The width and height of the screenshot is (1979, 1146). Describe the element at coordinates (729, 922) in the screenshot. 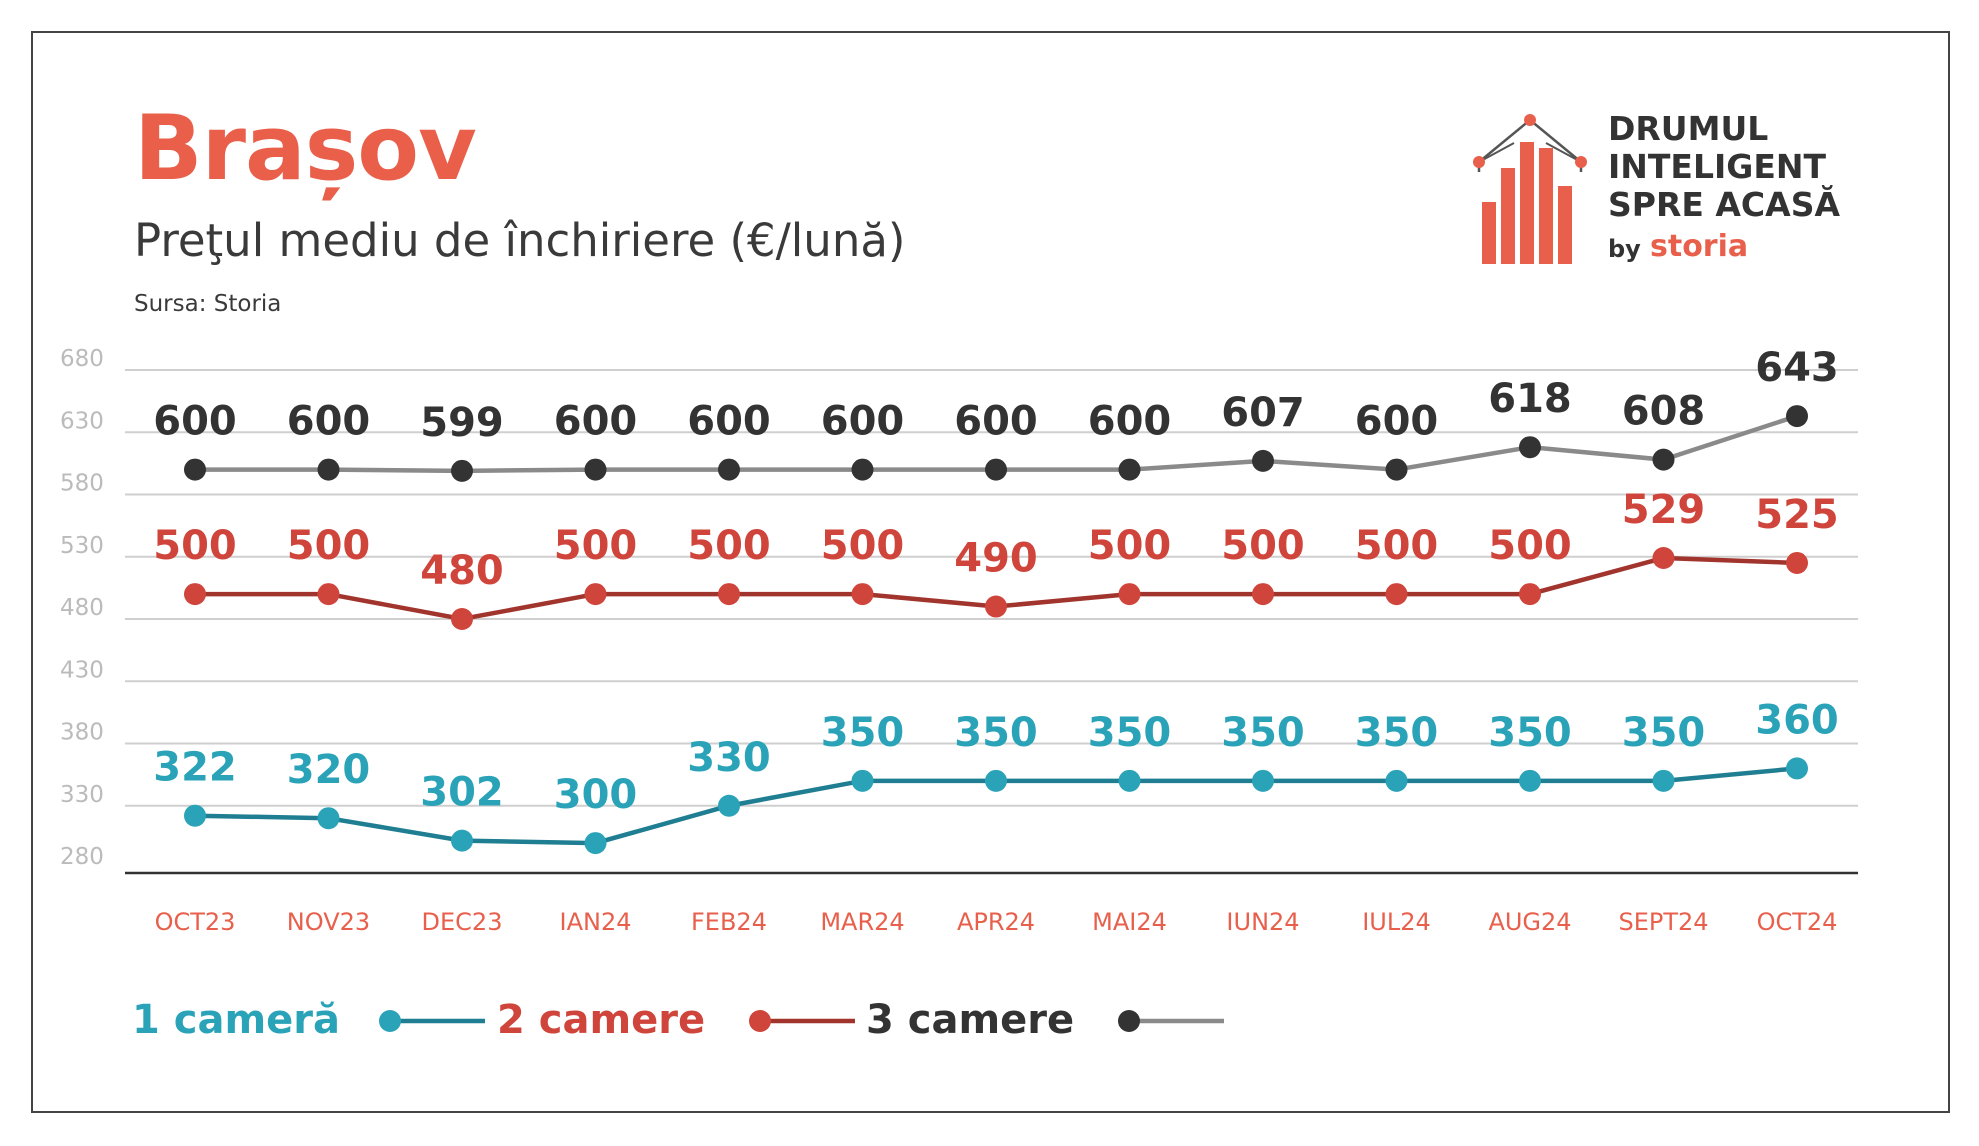

I see `x-tick-label: FEB24` at that location.